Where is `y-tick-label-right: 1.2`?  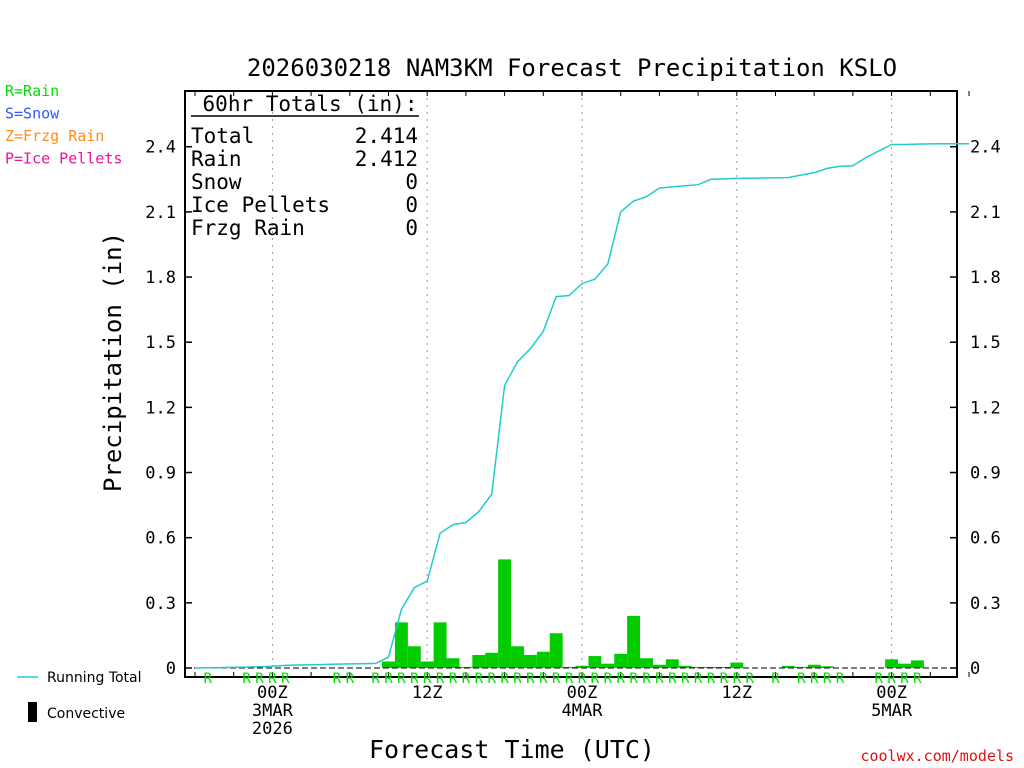 y-tick-label-right: 1.2 is located at coordinates (985, 408).